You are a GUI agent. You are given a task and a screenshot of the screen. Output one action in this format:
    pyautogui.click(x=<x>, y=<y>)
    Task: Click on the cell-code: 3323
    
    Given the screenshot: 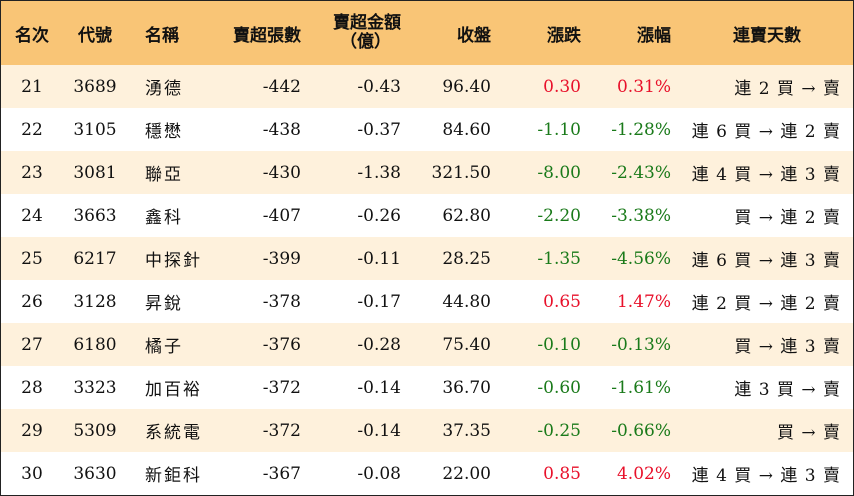 What is the action you would take?
    pyautogui.click(x=95, y=387)
    